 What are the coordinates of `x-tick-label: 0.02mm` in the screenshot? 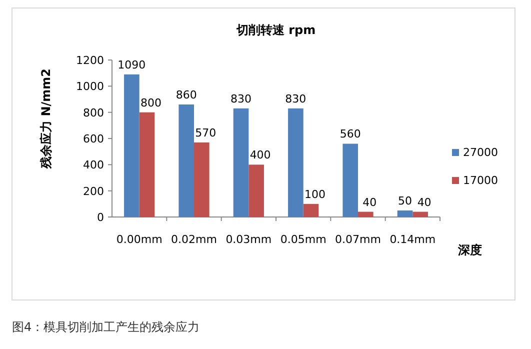 It's located at (194, 239).